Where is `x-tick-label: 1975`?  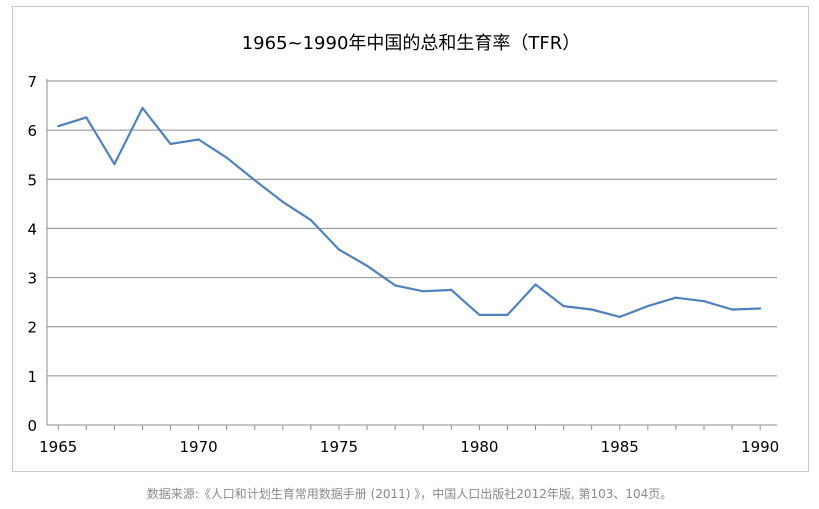
x-tick-label: 1975 is located at coordinates (339, 447).